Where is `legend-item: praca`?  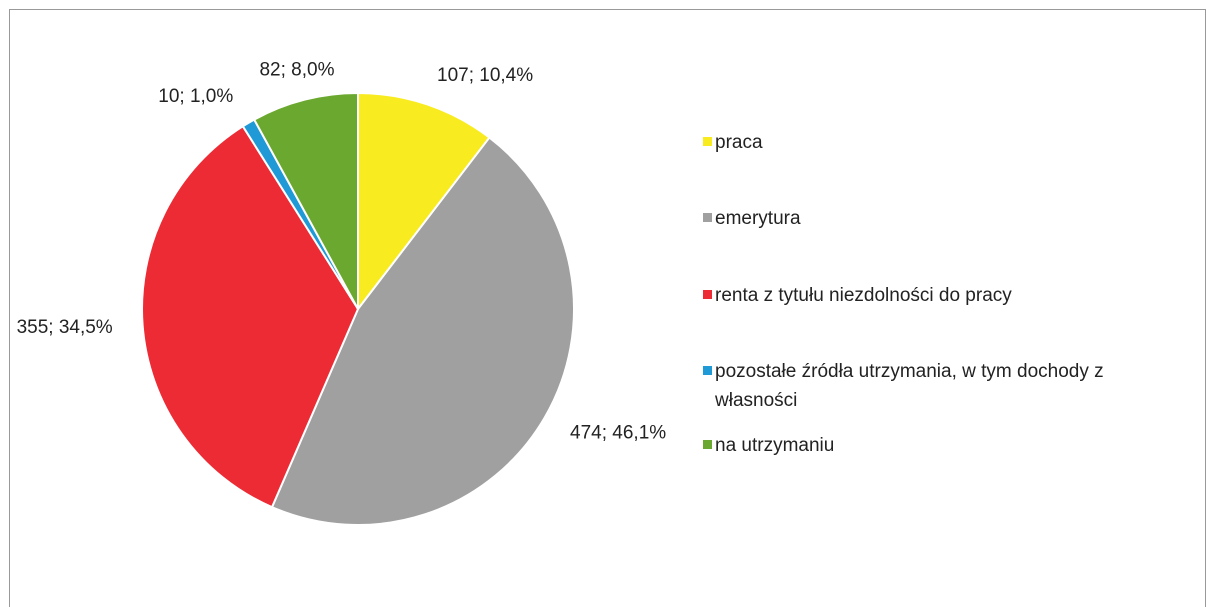
legend-item: praca is located at coordinates (733, 142).